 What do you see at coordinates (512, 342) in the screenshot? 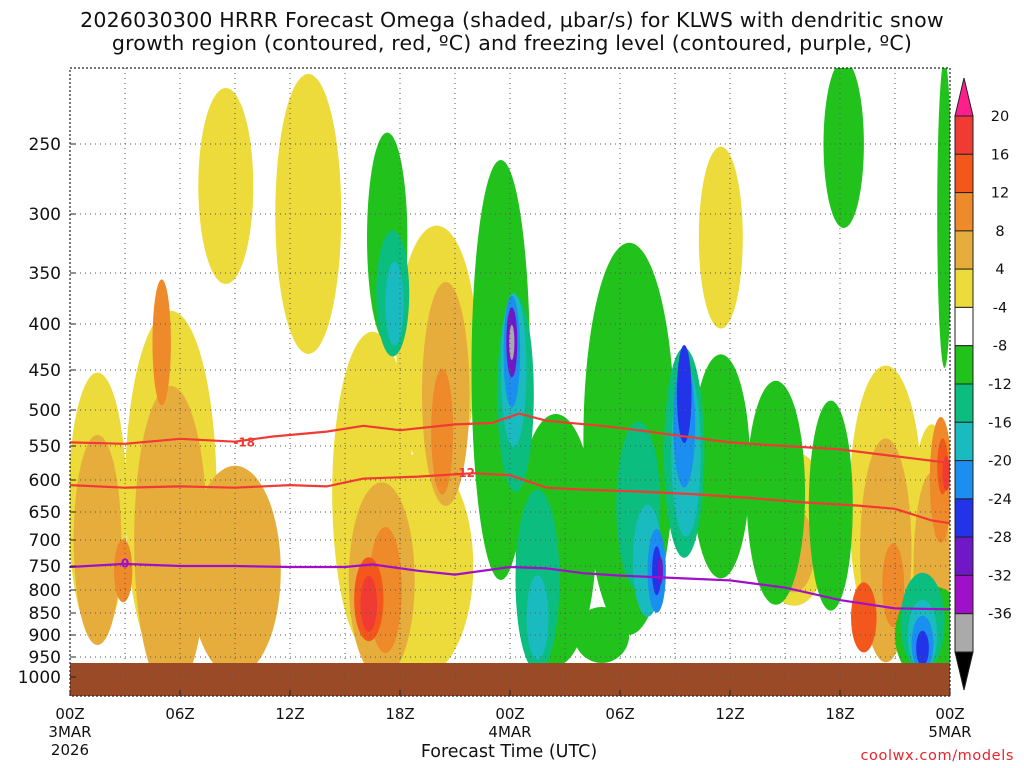
I see `omega-shade-gray` at bounding box center [512, 342].